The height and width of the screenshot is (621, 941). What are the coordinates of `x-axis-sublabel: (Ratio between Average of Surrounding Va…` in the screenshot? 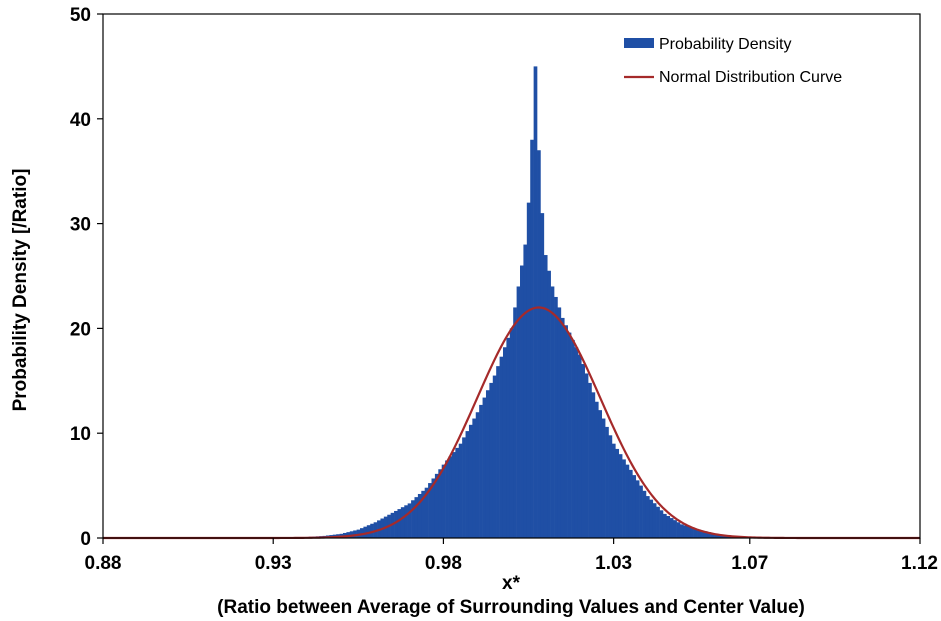 It's located at (511, 607).